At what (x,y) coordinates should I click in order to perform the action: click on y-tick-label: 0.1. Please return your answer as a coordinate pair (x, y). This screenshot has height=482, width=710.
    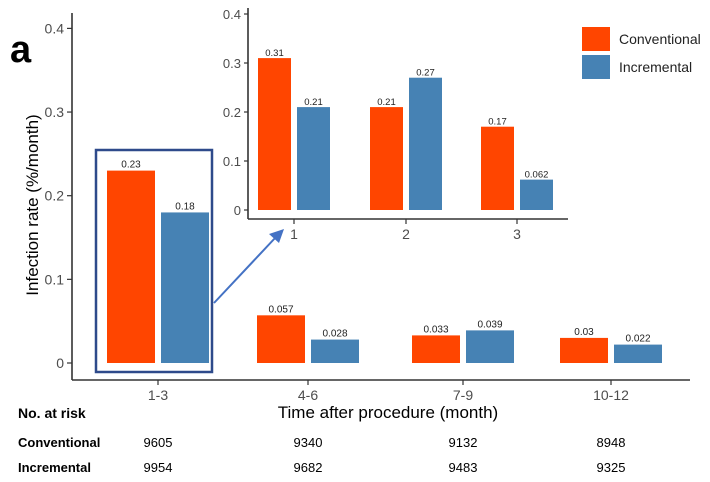
    Looking at the image, I should click on (55, 279).